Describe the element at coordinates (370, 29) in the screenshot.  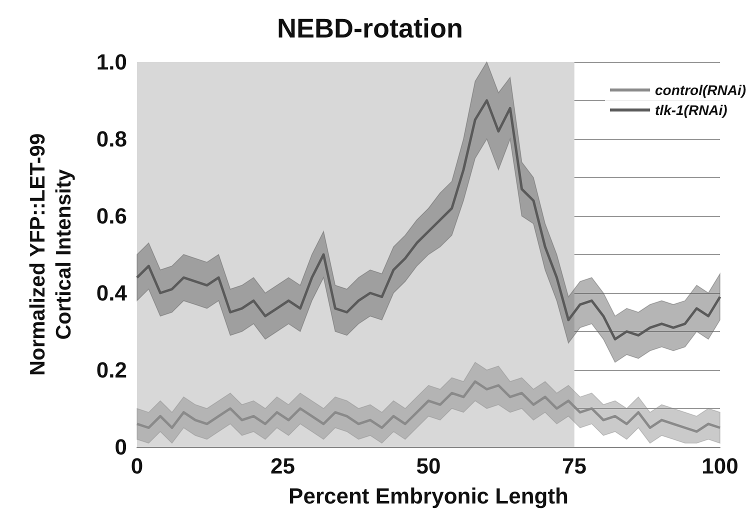
I see `chart-title: NEBD-rotation` at that location.